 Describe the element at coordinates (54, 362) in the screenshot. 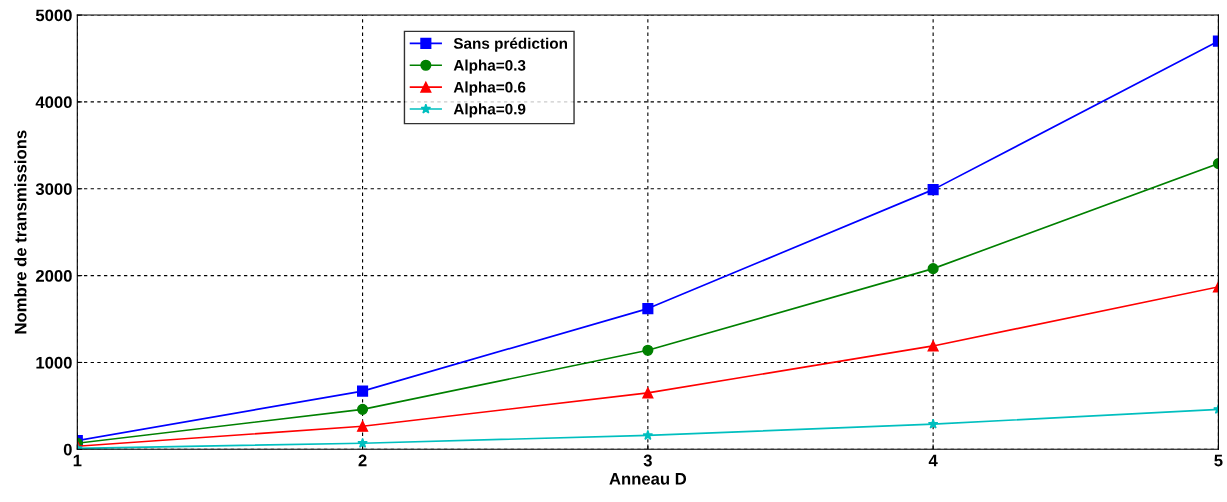

I see `y-tick-label: 1000` at that location.